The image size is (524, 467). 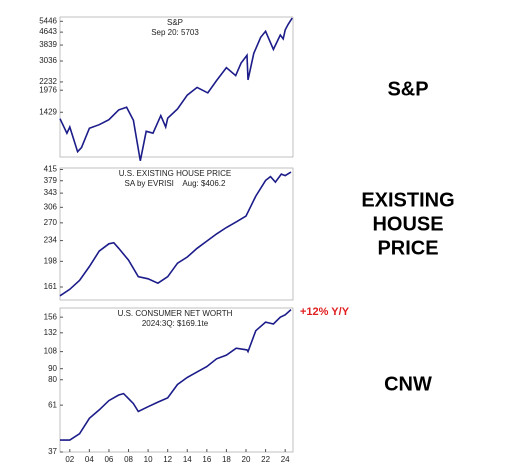 I want to click on x-tick-label: 08, so click(x=128, y=459).